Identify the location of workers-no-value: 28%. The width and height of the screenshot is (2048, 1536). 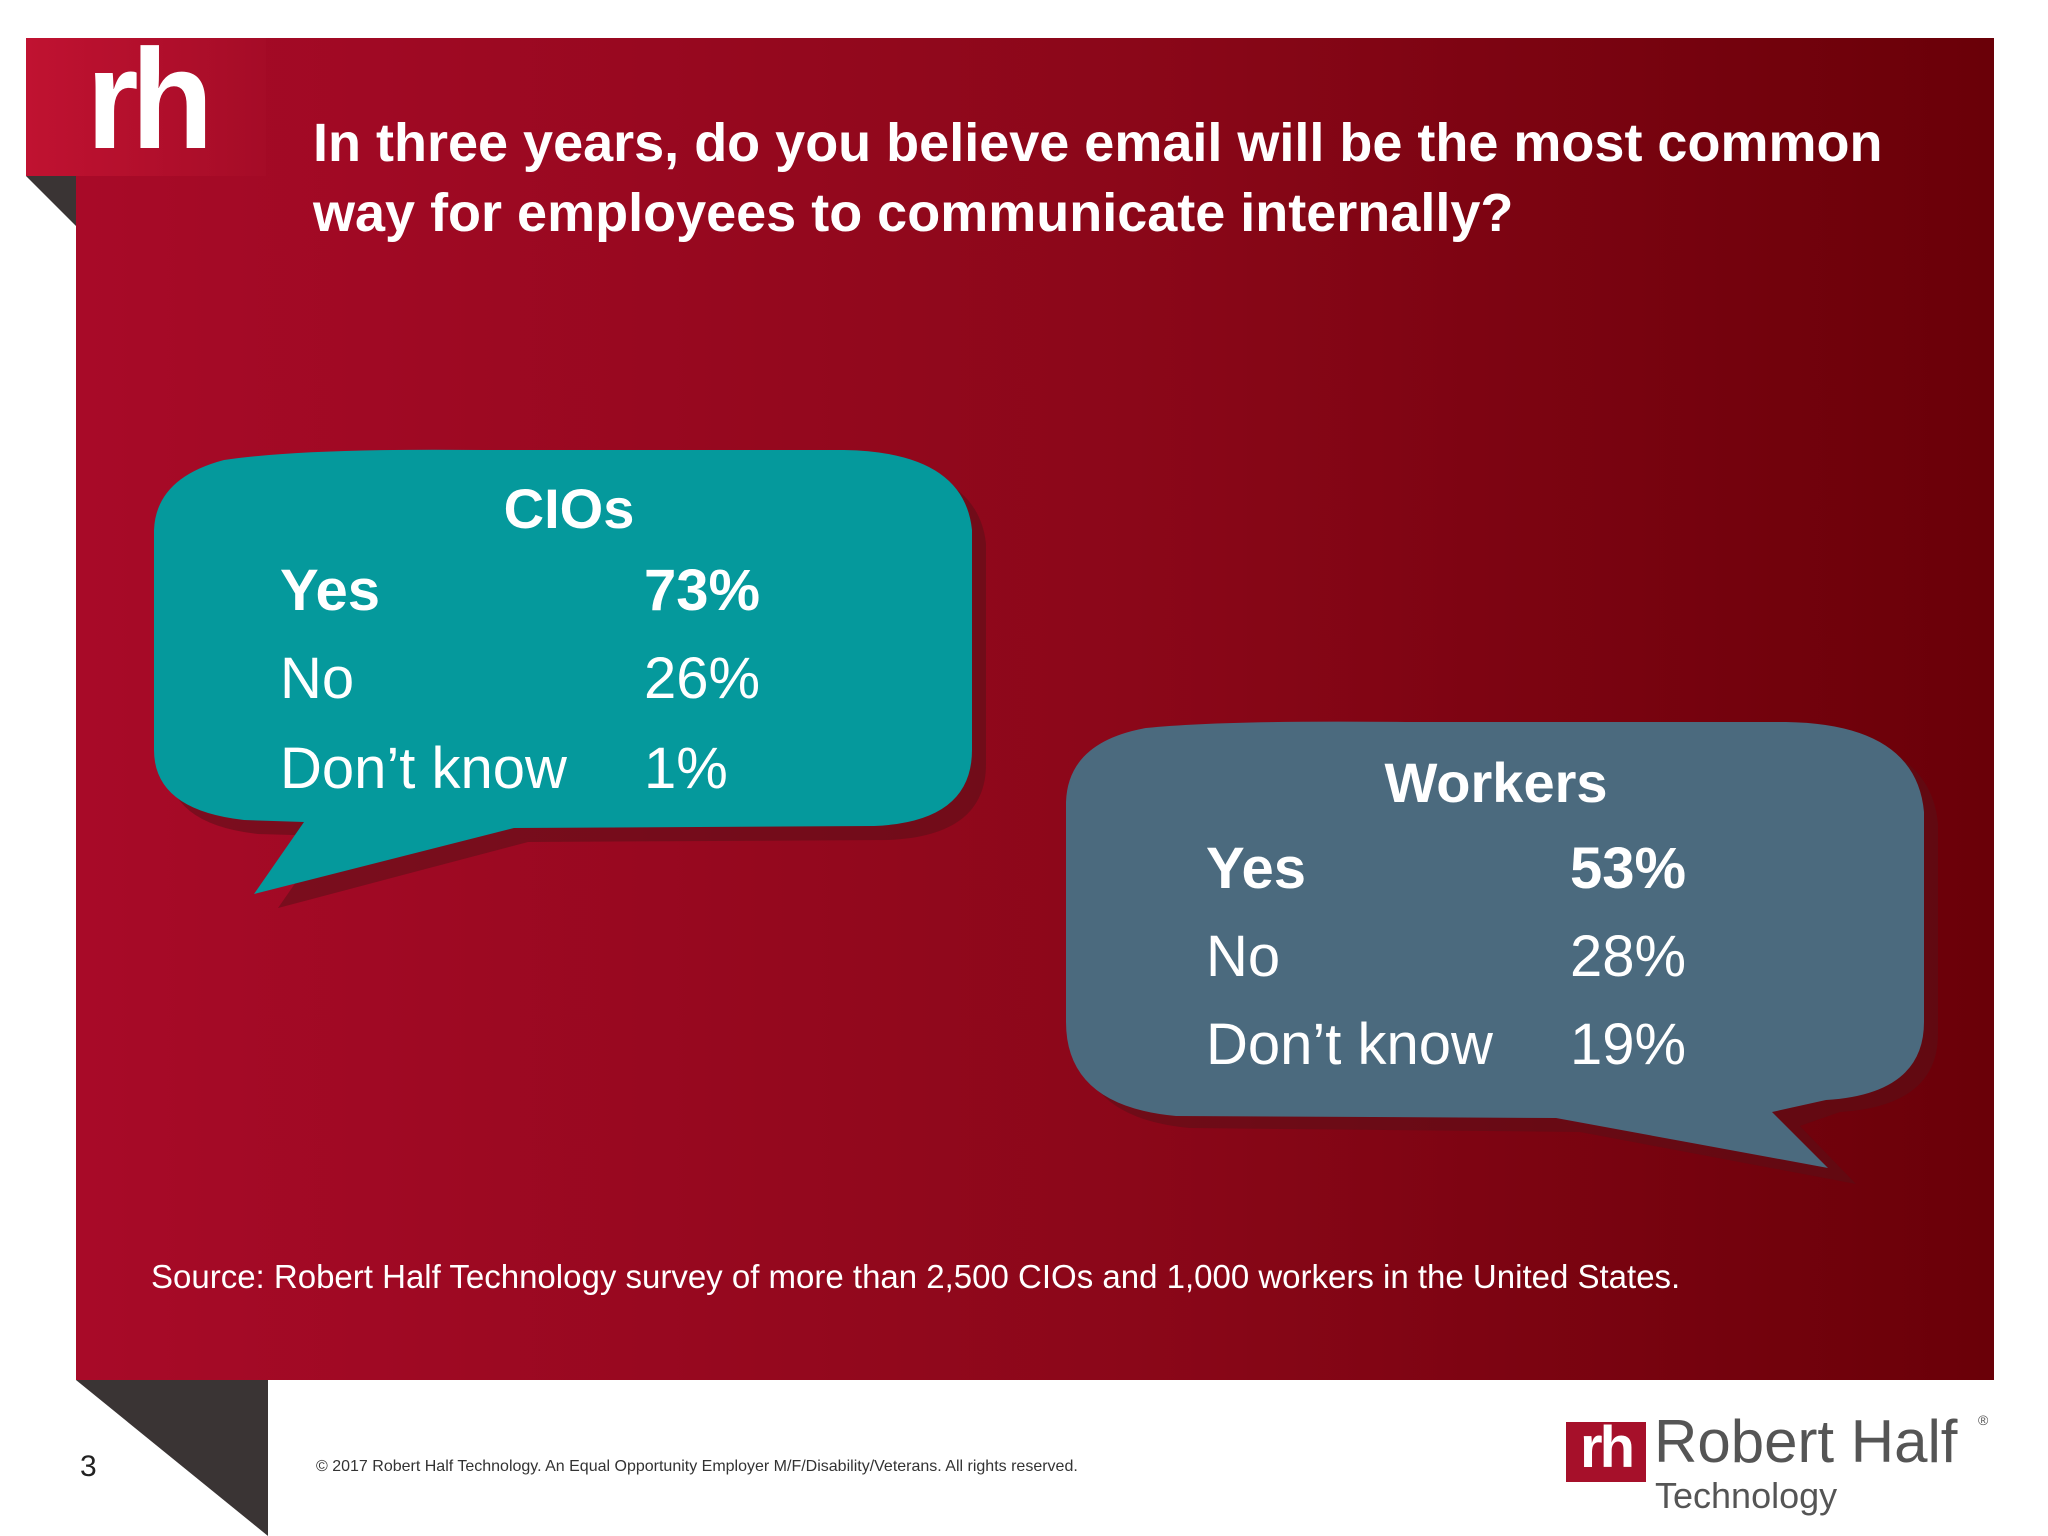
(1628, 956).